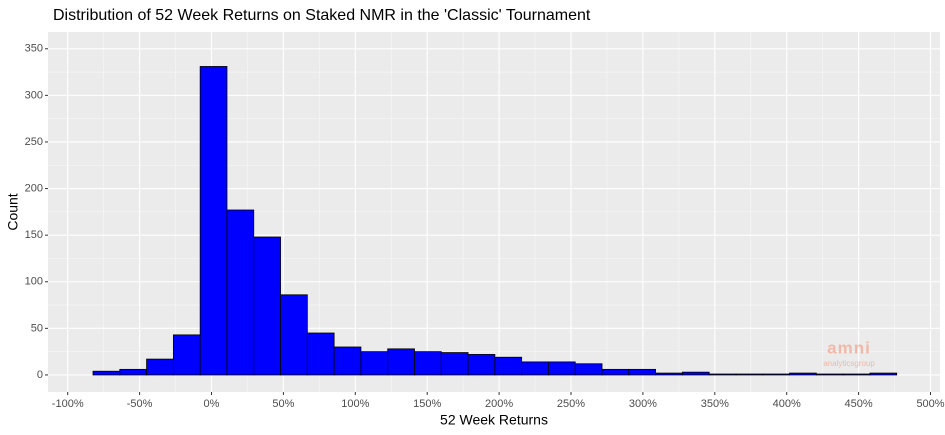 This screenshot has width=945, height=435. I want to click on y-tick-label: 0, so click(40, 375).